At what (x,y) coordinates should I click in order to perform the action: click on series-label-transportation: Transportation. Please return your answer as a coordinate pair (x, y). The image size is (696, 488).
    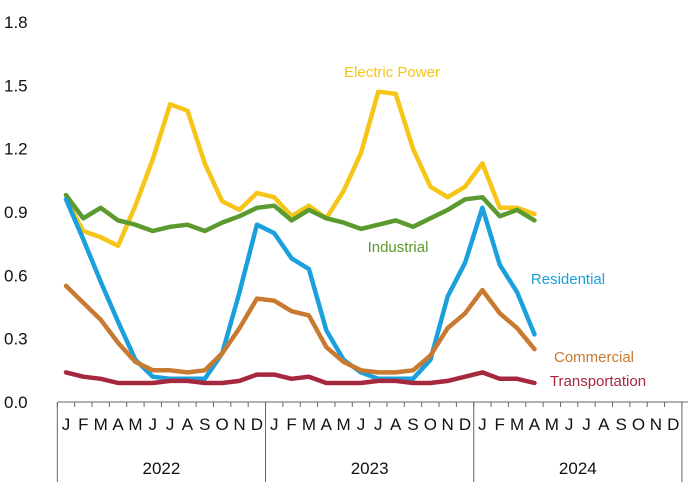
    Looking at the image, I should click on (598, 381).